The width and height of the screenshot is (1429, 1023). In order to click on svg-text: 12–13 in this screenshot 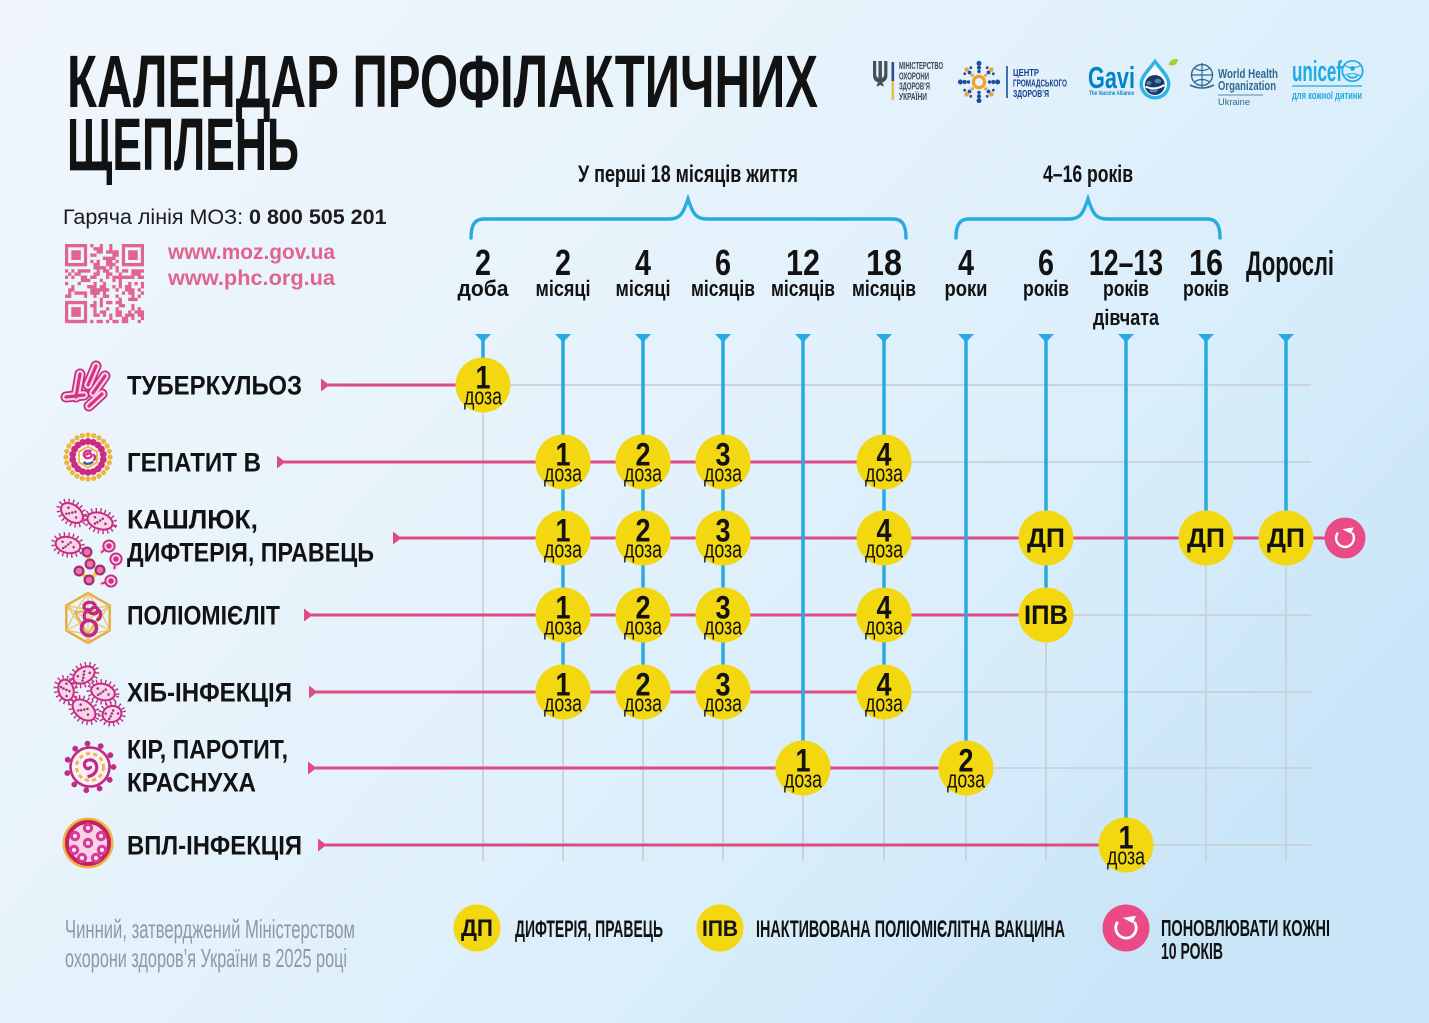, I will do `click(1126, 262)`.